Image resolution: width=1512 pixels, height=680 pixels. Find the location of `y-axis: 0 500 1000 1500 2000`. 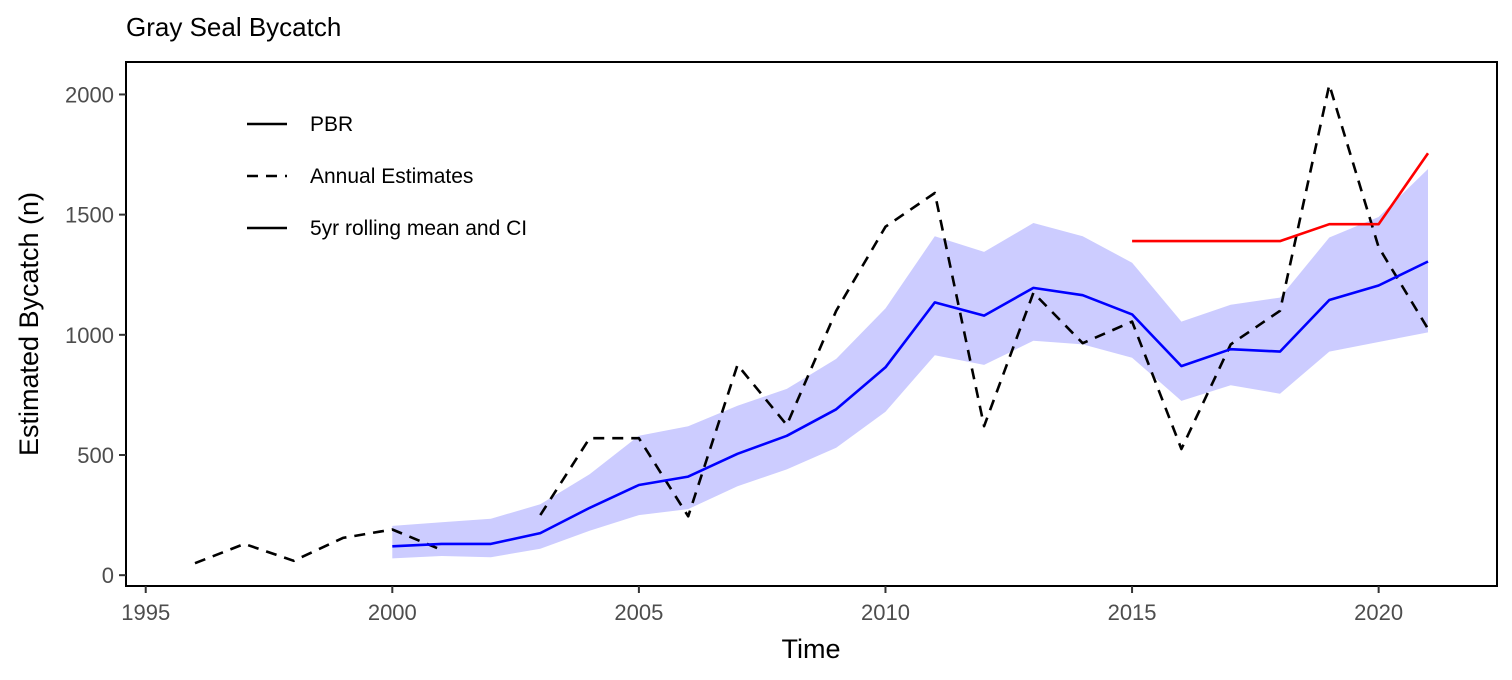

y-axis: 0 500 1000 1500 2000 is located at coordinates (95, 335).